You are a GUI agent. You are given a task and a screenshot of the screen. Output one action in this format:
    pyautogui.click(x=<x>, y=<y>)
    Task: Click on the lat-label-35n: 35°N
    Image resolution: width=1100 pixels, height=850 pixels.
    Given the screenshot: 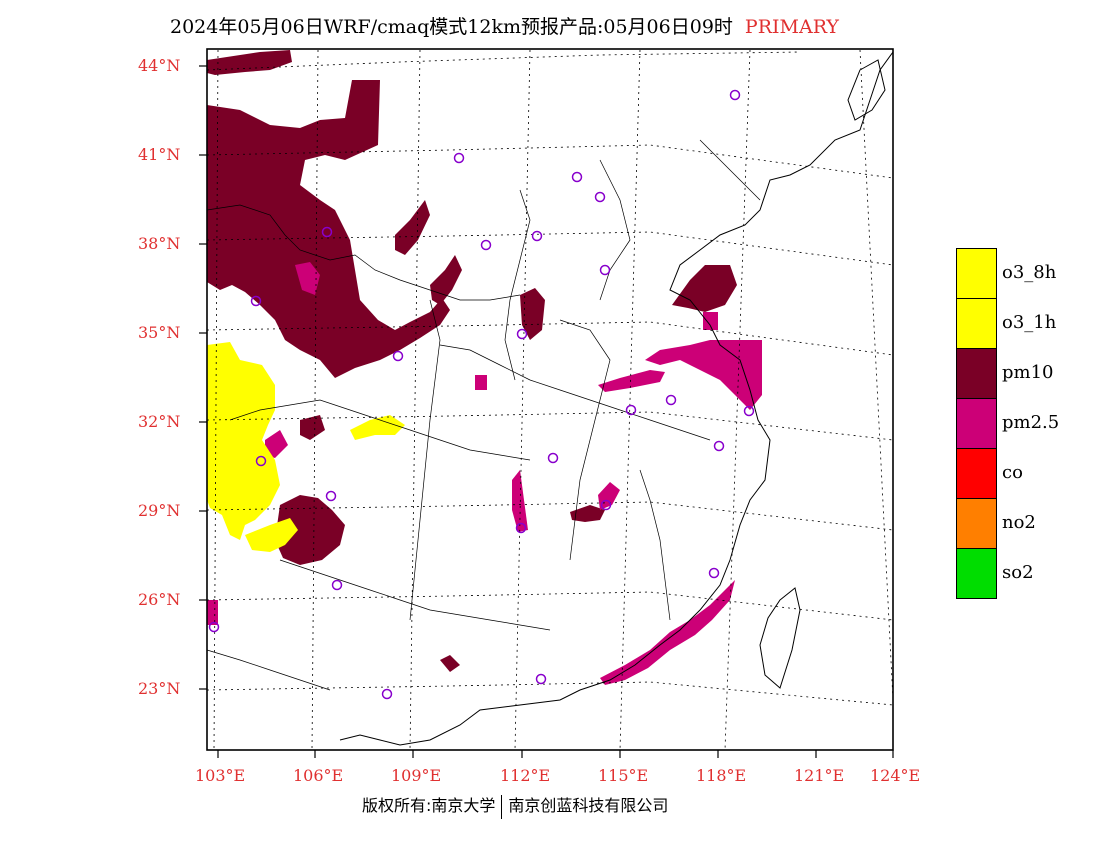 What is the action you would take?
    pyautogui.click(x=159, y=332)
    